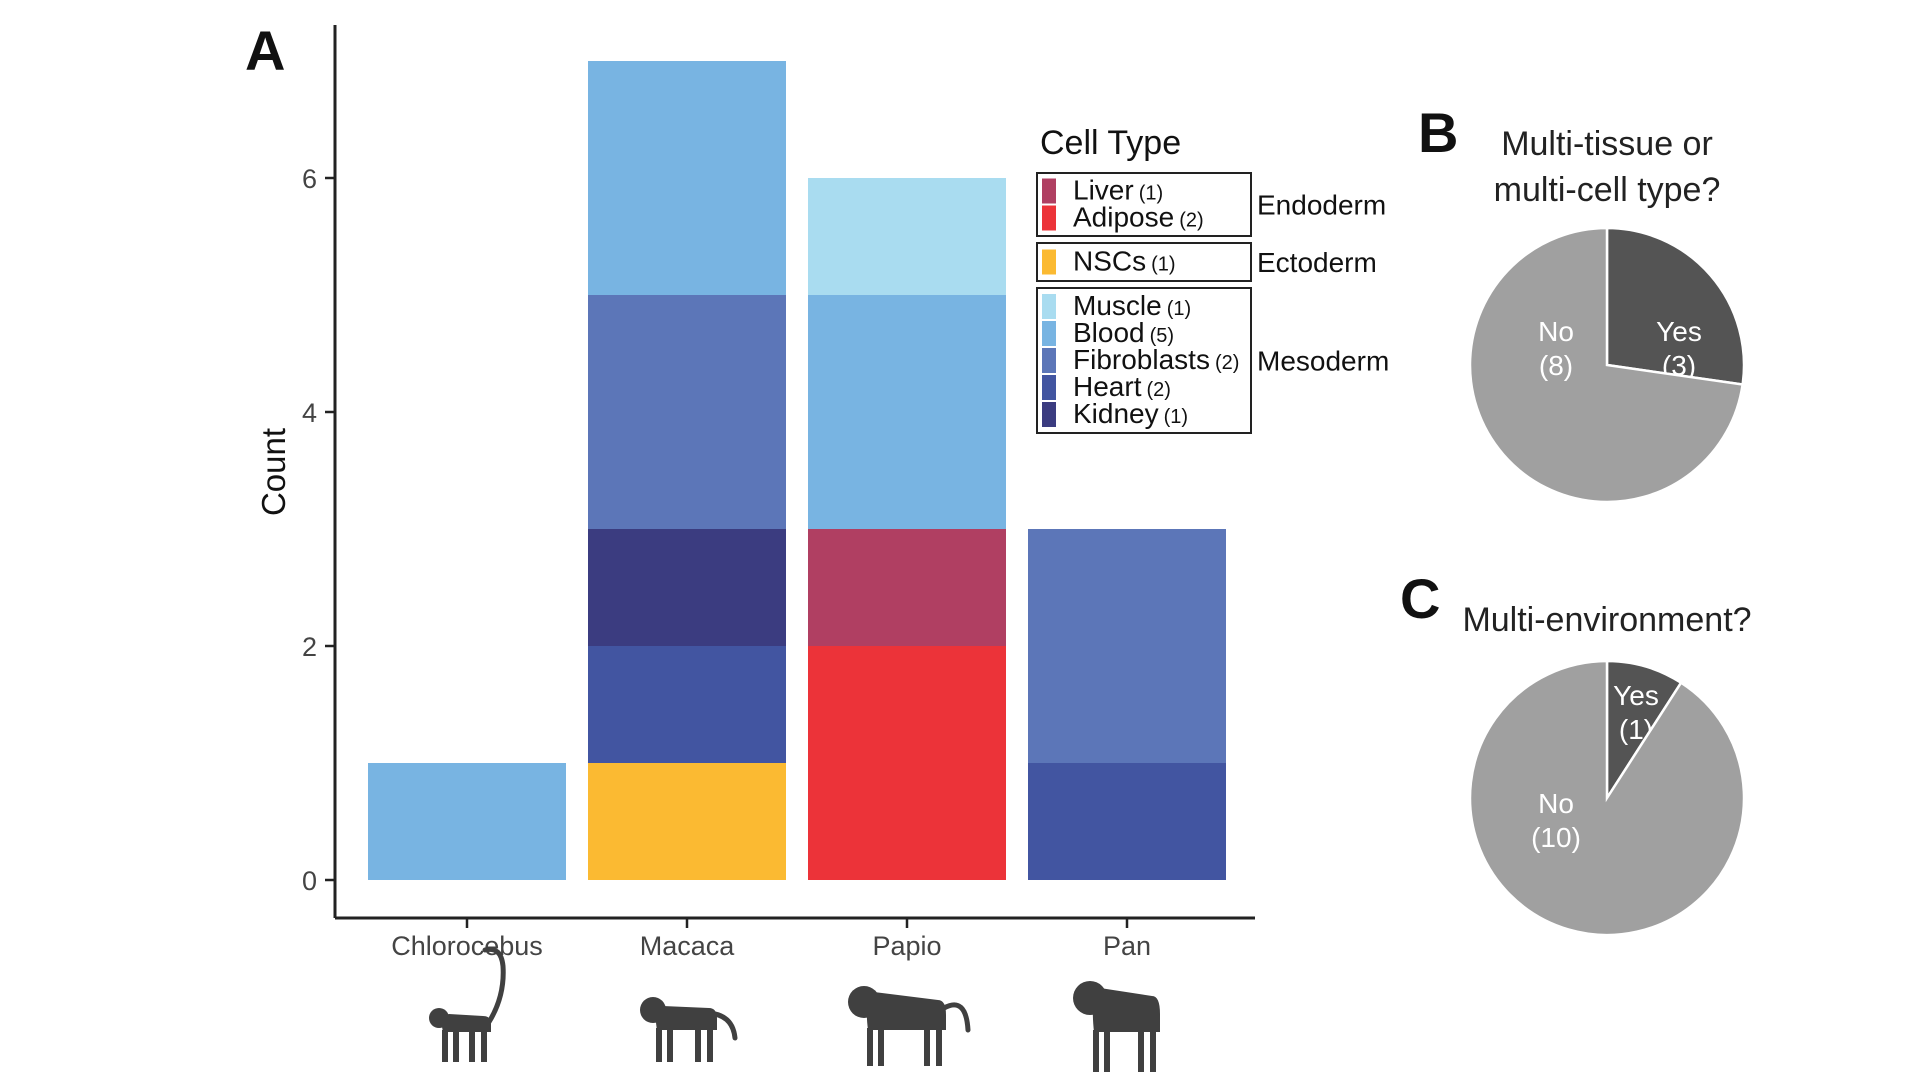  I want to click on panel-label-c: C, so click(1420, 598).